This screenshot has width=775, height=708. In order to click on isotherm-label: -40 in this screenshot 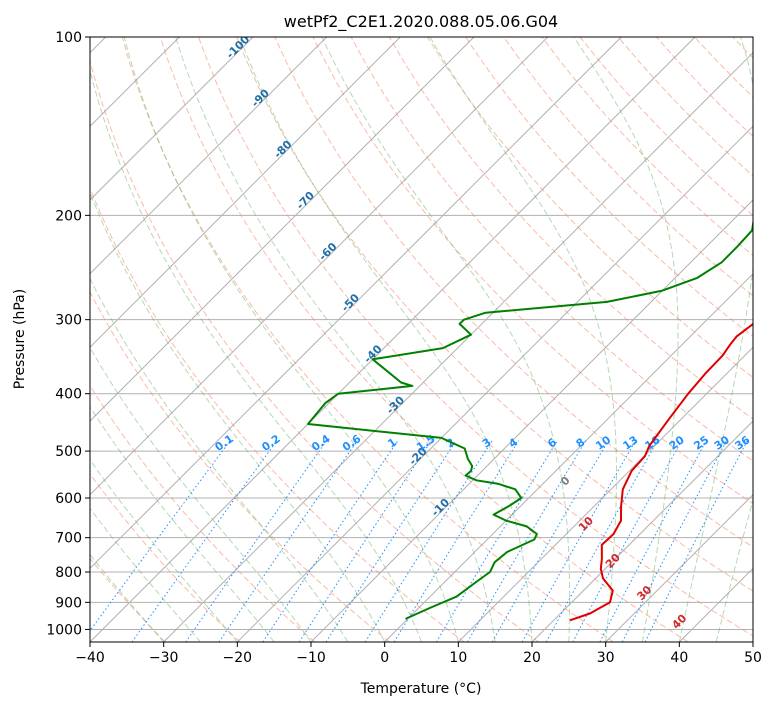, I will do `click(372, 353)`.